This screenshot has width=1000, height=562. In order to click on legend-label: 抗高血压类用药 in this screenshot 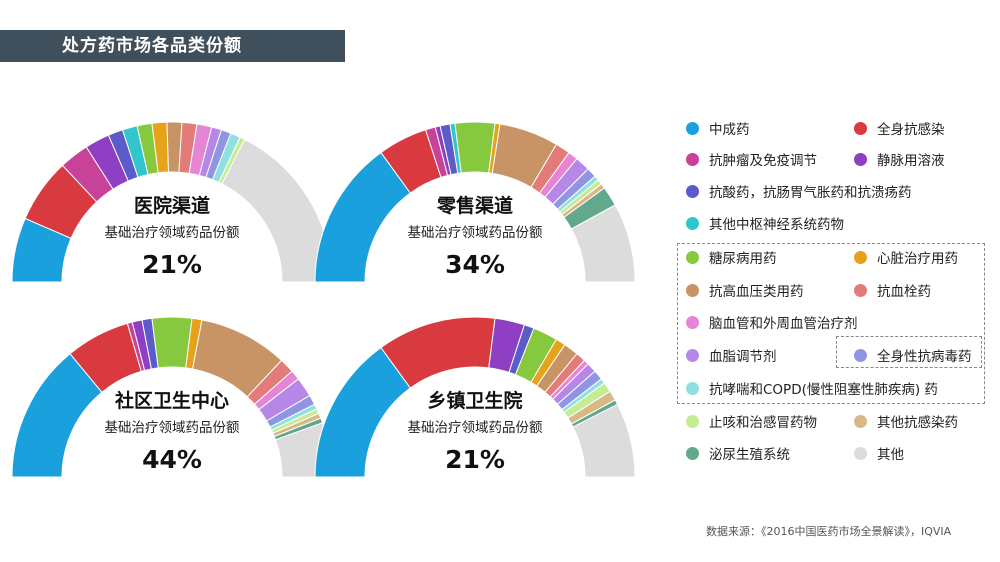, I will do `click(756, 292)`.